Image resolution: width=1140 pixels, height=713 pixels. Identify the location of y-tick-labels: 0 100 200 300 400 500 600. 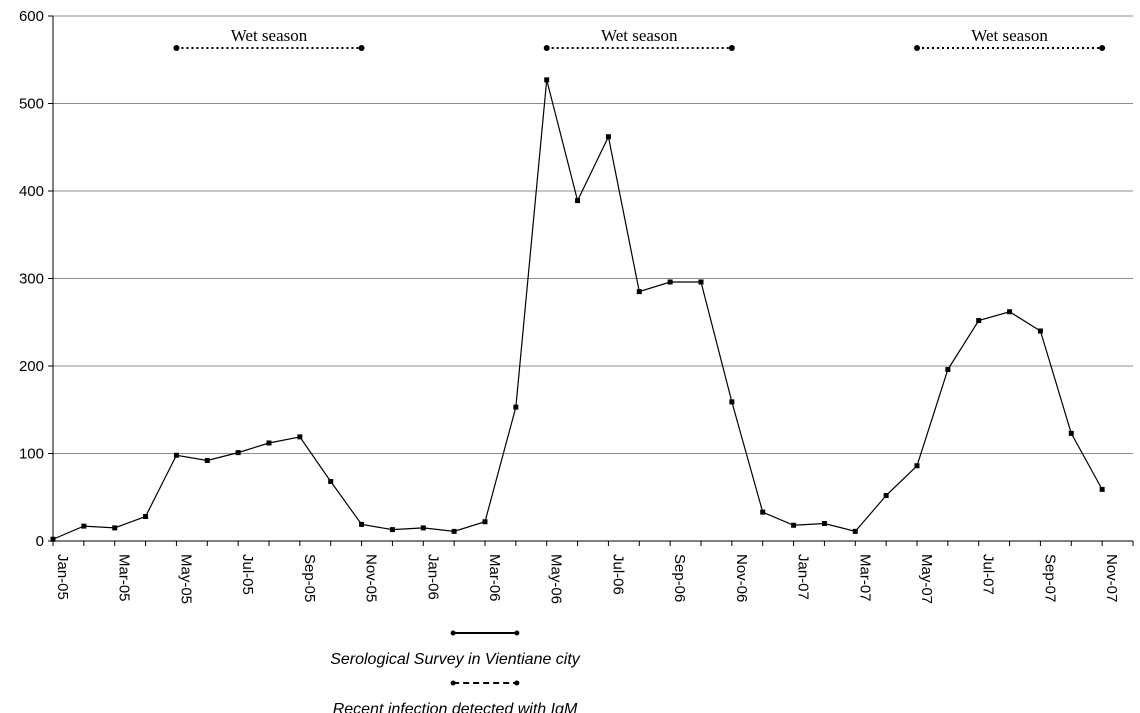
(31, 279).